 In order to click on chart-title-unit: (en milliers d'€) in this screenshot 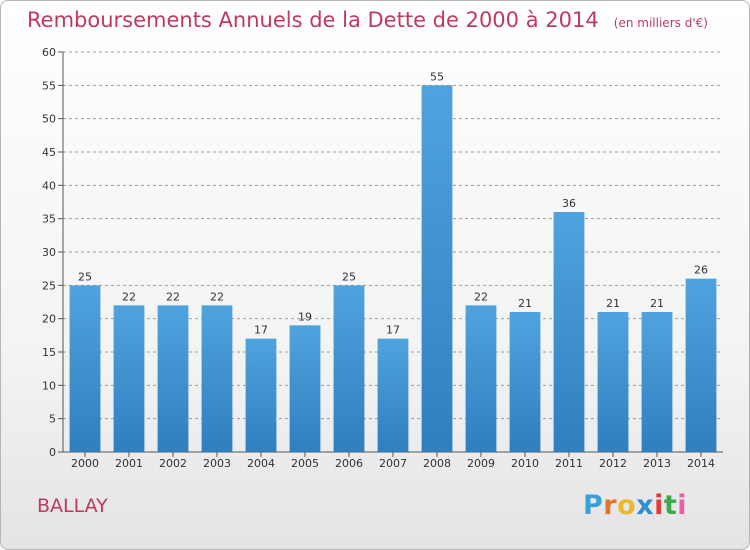, I will do `click(660, 23)`.